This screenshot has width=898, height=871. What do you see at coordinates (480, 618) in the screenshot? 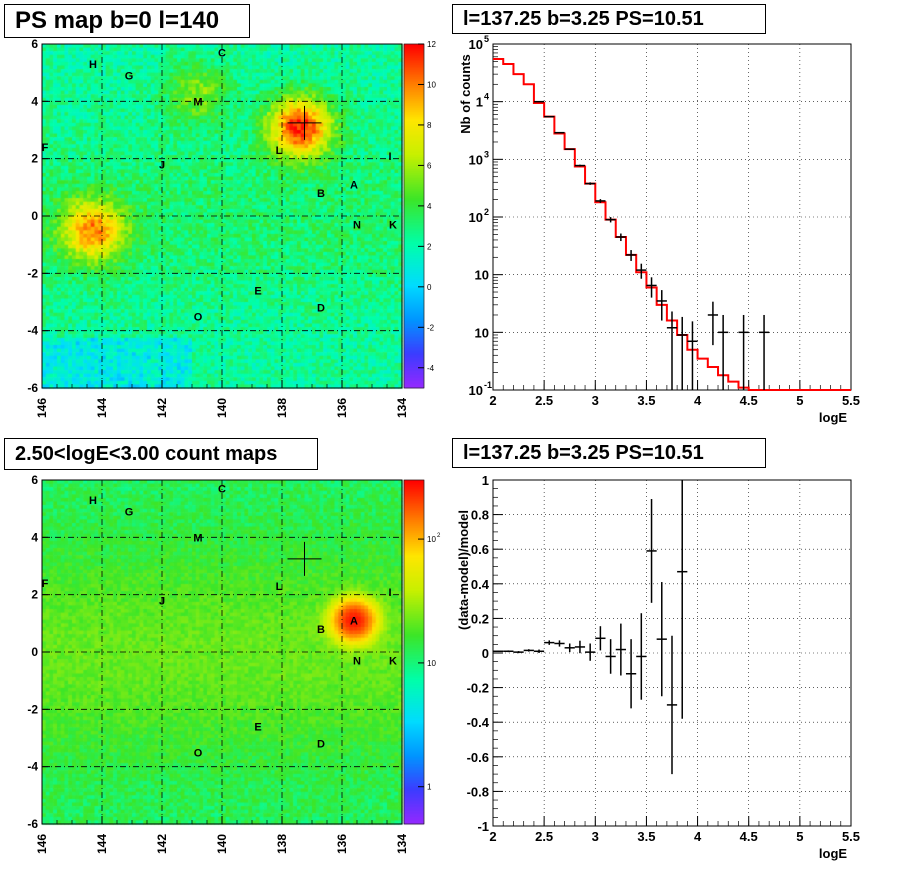
I see `residual-ytick-label: 0.2` at bounding box center [480, 618].